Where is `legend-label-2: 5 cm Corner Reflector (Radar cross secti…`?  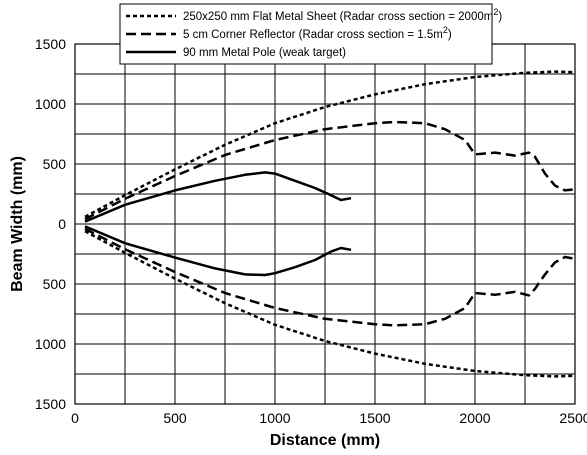 legend-label-2: 5 cm Corner Reflector (Radar cross secti… is located at coordinates (317, 33).